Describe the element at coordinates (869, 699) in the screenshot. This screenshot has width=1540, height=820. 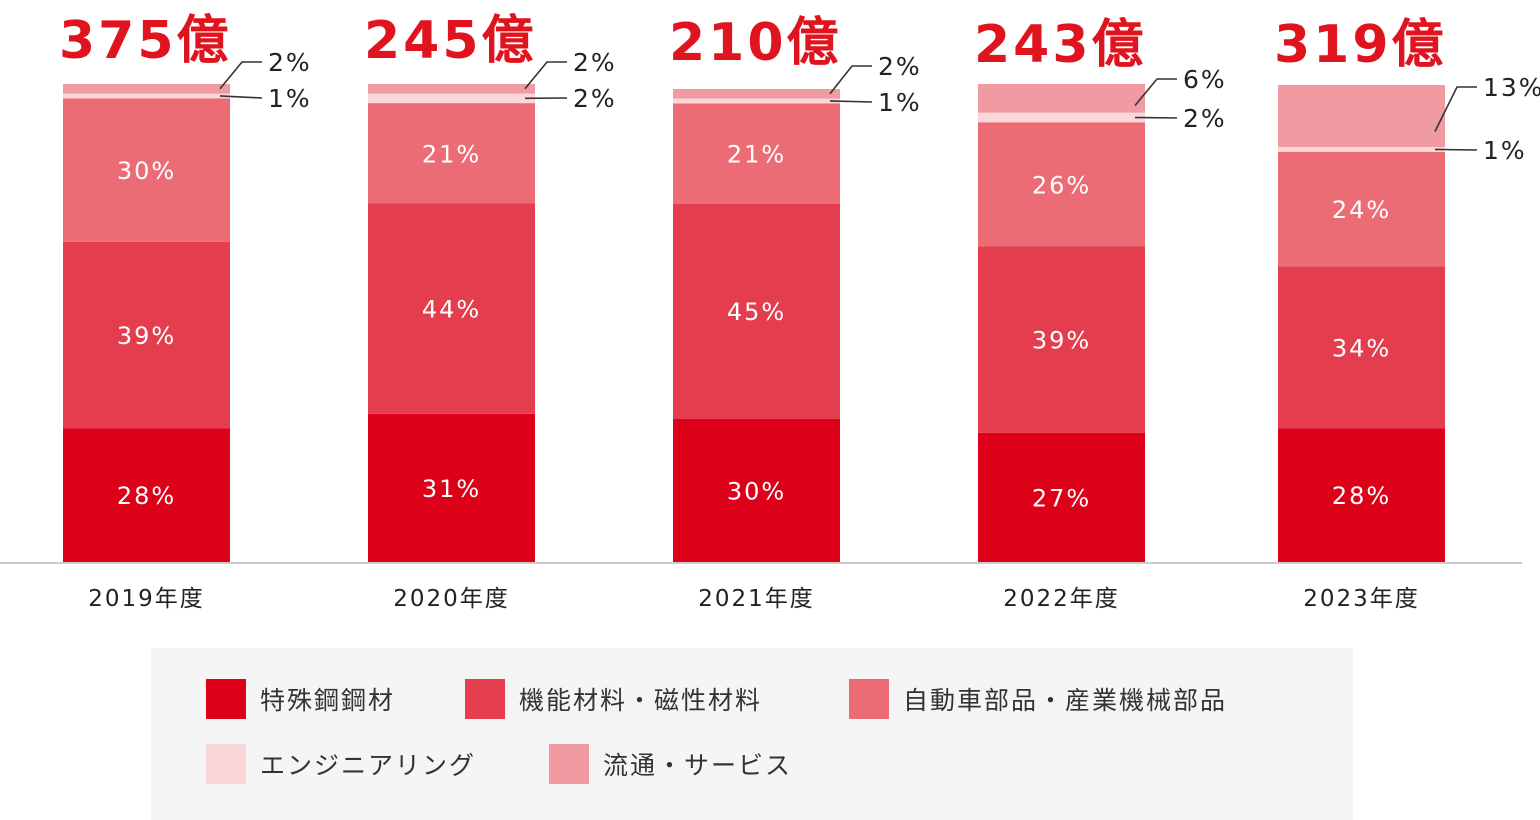
I see `legend-swatch-auto-parts` at that location.